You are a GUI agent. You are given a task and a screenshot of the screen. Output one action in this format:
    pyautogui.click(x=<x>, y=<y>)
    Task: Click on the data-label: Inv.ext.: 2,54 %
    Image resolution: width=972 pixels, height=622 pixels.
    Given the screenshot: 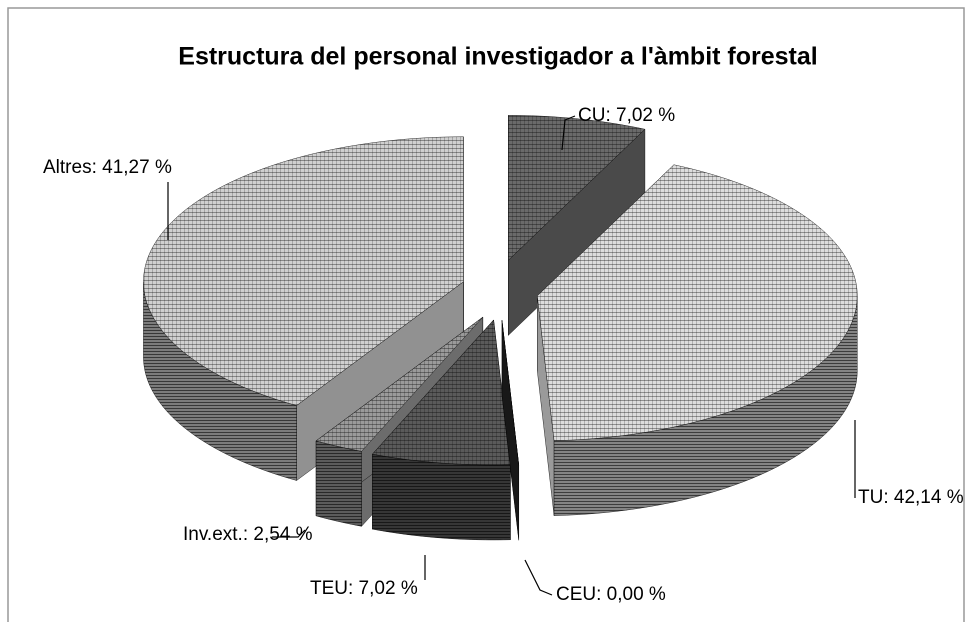 What is the action you would take?
    pyautogui.click(x=248, y=534)
    